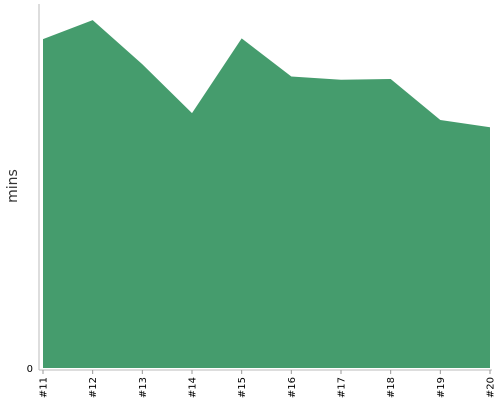  What do you see at coordinates (44, 387) in the screenshot?
I see `x-tick-label: #11` at bounding box center [44, 387].